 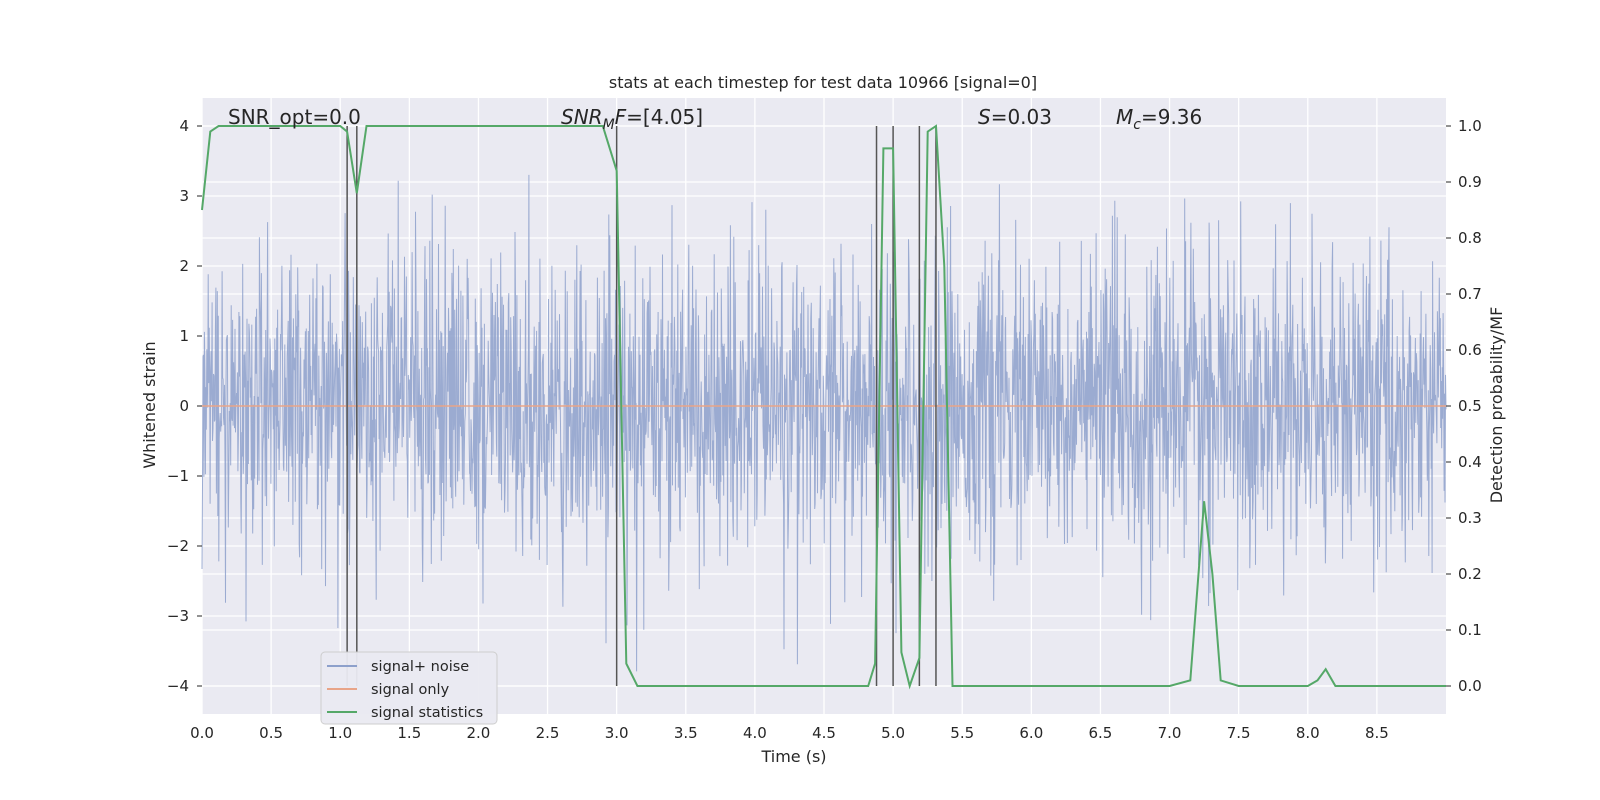 I want to click on y-right-tick-label: 0.7, so click(x=1470, y=294).